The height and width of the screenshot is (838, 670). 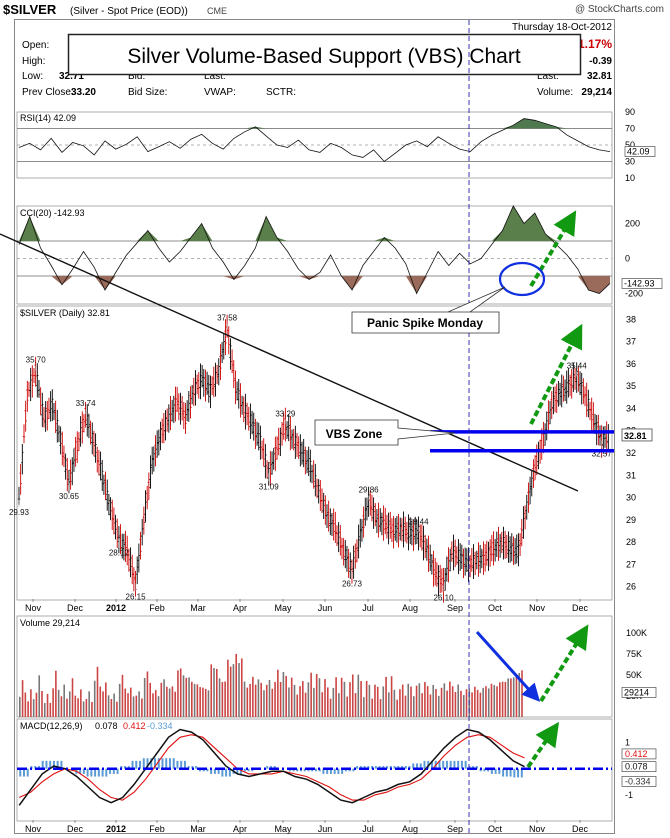 I want to click on price-tick-label: 35, so click(x=631, y=386).